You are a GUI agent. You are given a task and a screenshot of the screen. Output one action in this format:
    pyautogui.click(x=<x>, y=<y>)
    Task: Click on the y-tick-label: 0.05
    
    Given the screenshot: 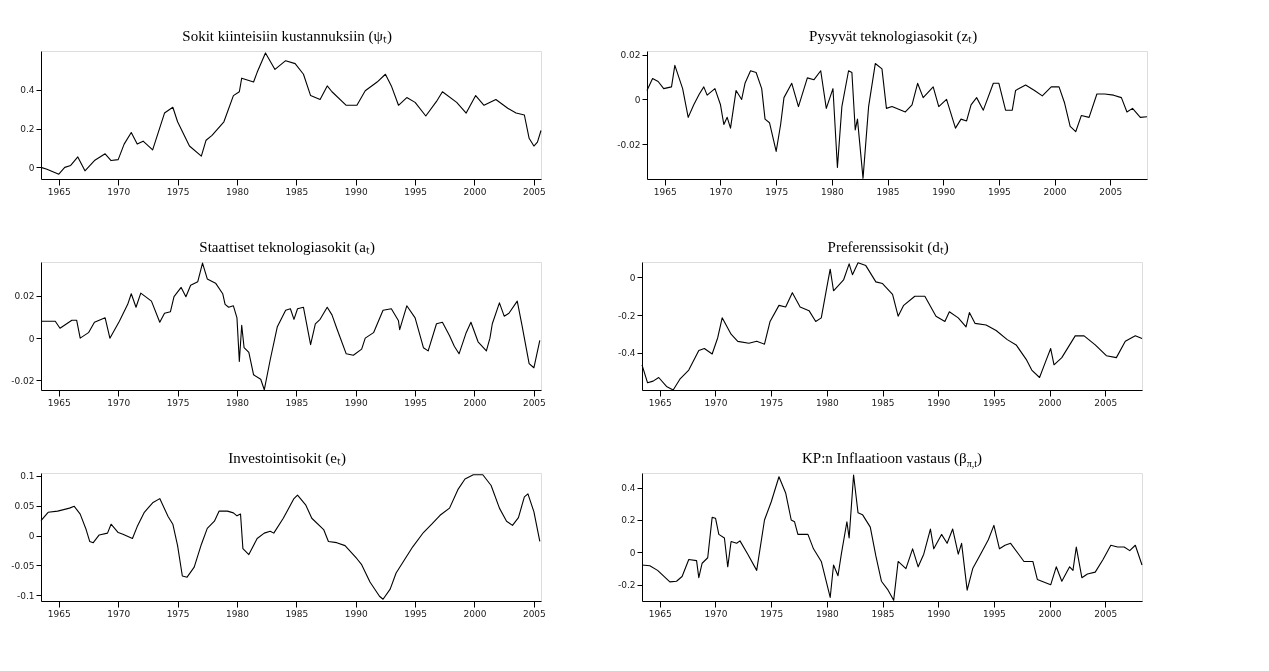 What is the action you would take?
    pyautogui.click(x=24, y=506)
    